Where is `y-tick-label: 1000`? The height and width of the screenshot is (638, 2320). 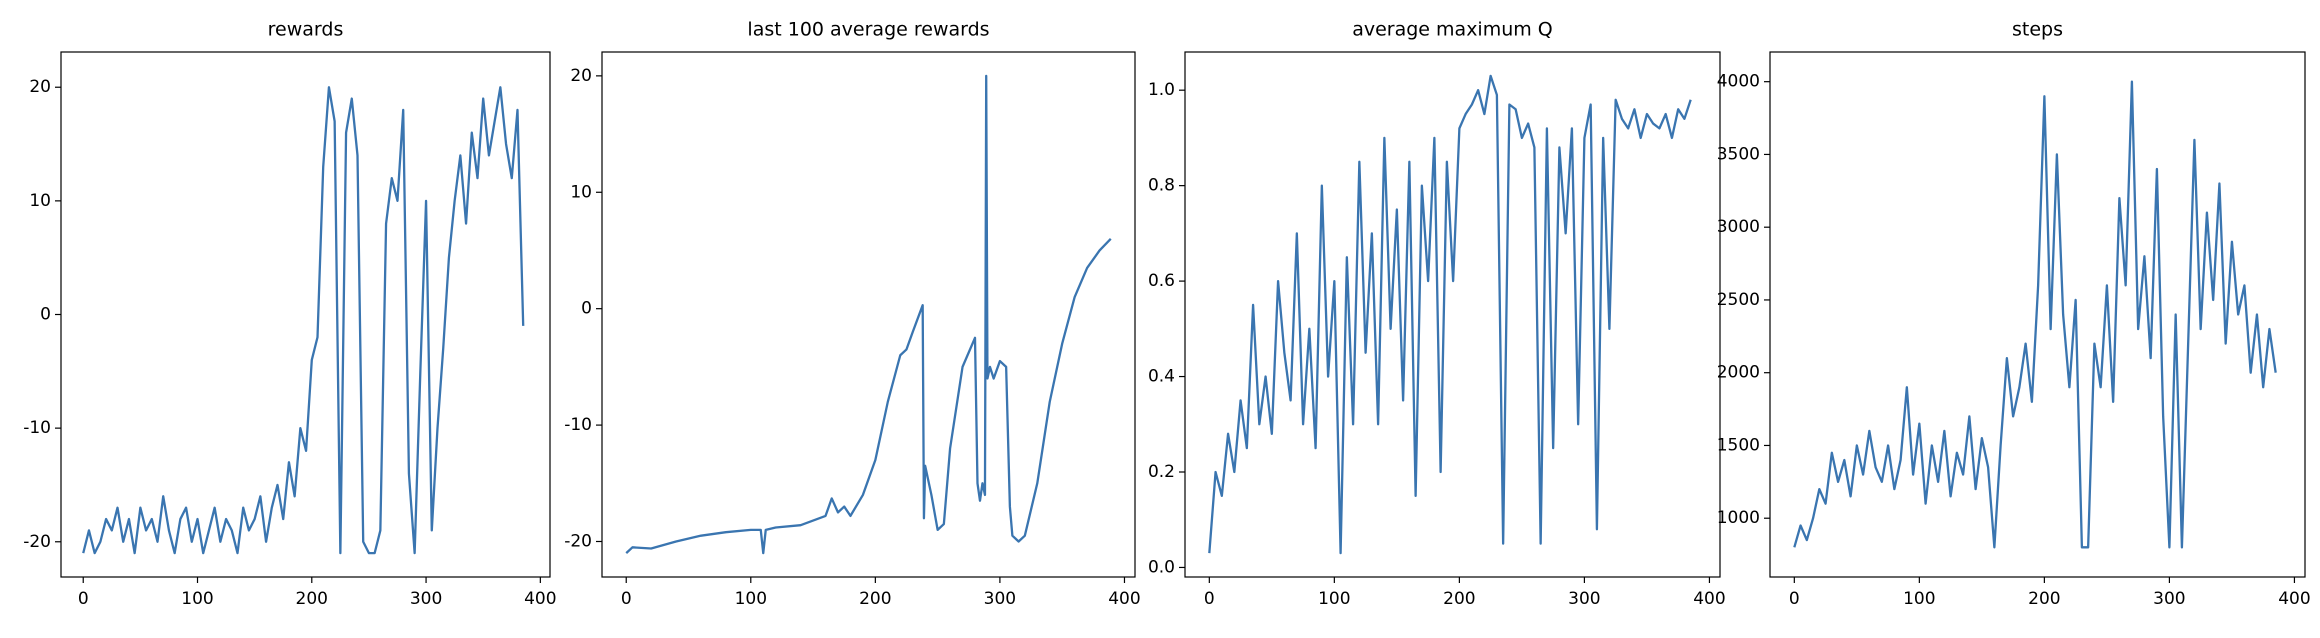 y-tick-label: 1000 is located at coordinates (1738, 518).